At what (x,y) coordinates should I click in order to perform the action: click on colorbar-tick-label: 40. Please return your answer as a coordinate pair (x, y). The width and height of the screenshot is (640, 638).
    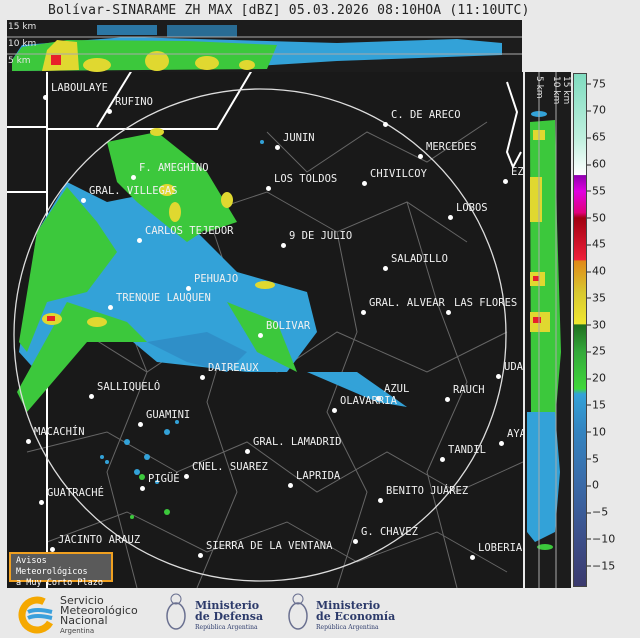
    Looking at the image, I should click on (596, 271).